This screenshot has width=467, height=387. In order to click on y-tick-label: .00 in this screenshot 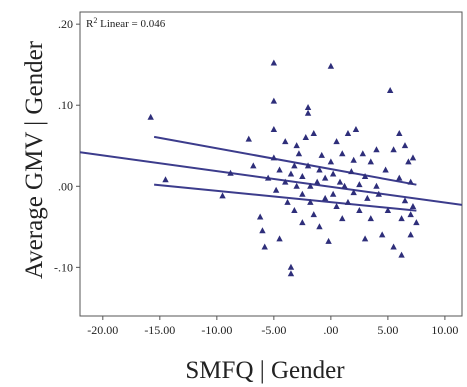, I will do `click(65, 186)`.